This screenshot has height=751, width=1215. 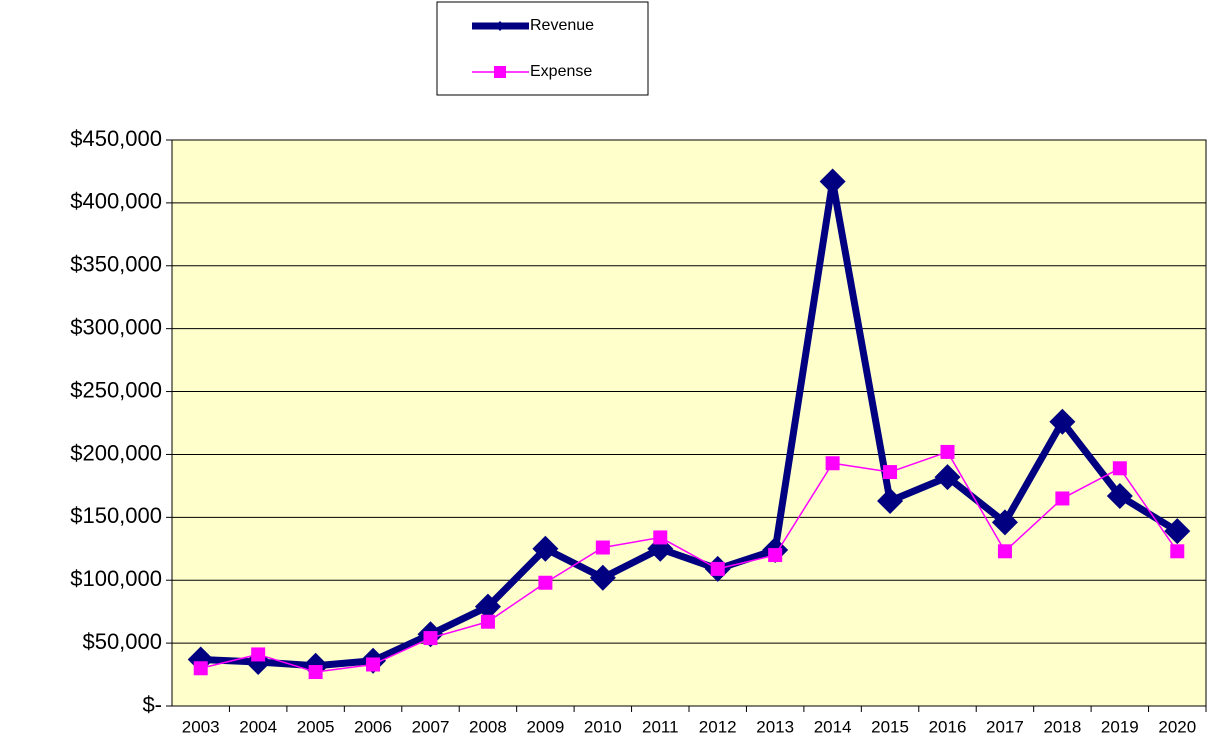 What do you see at coordinates (562, 25) in the screenshot?
I see `legend-label: Revenue` at bounding box center [562, 25].